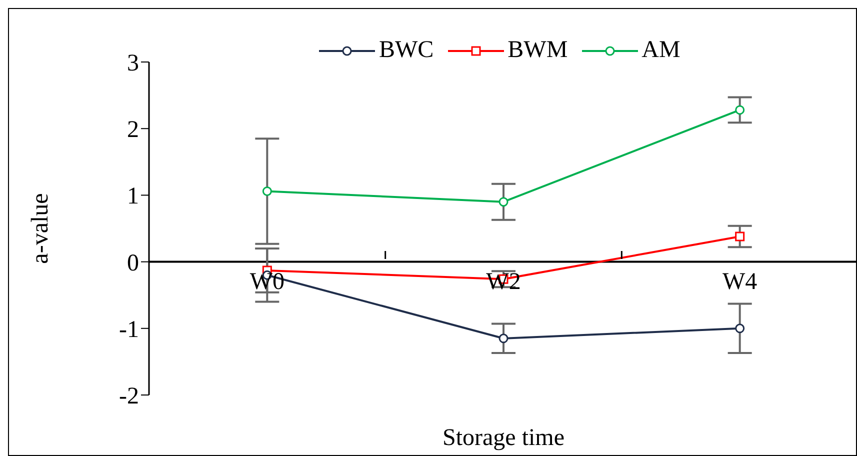  Describe the element at coordinates (133, 63) in the screenshot. I see `y-tick-label: 3` at that location.